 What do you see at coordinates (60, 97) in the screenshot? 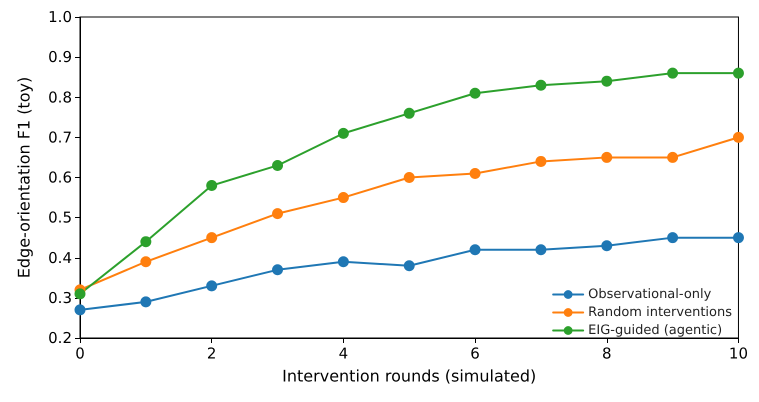
I see `y-tick-label: 0.8` at bounding box center [60, 97].